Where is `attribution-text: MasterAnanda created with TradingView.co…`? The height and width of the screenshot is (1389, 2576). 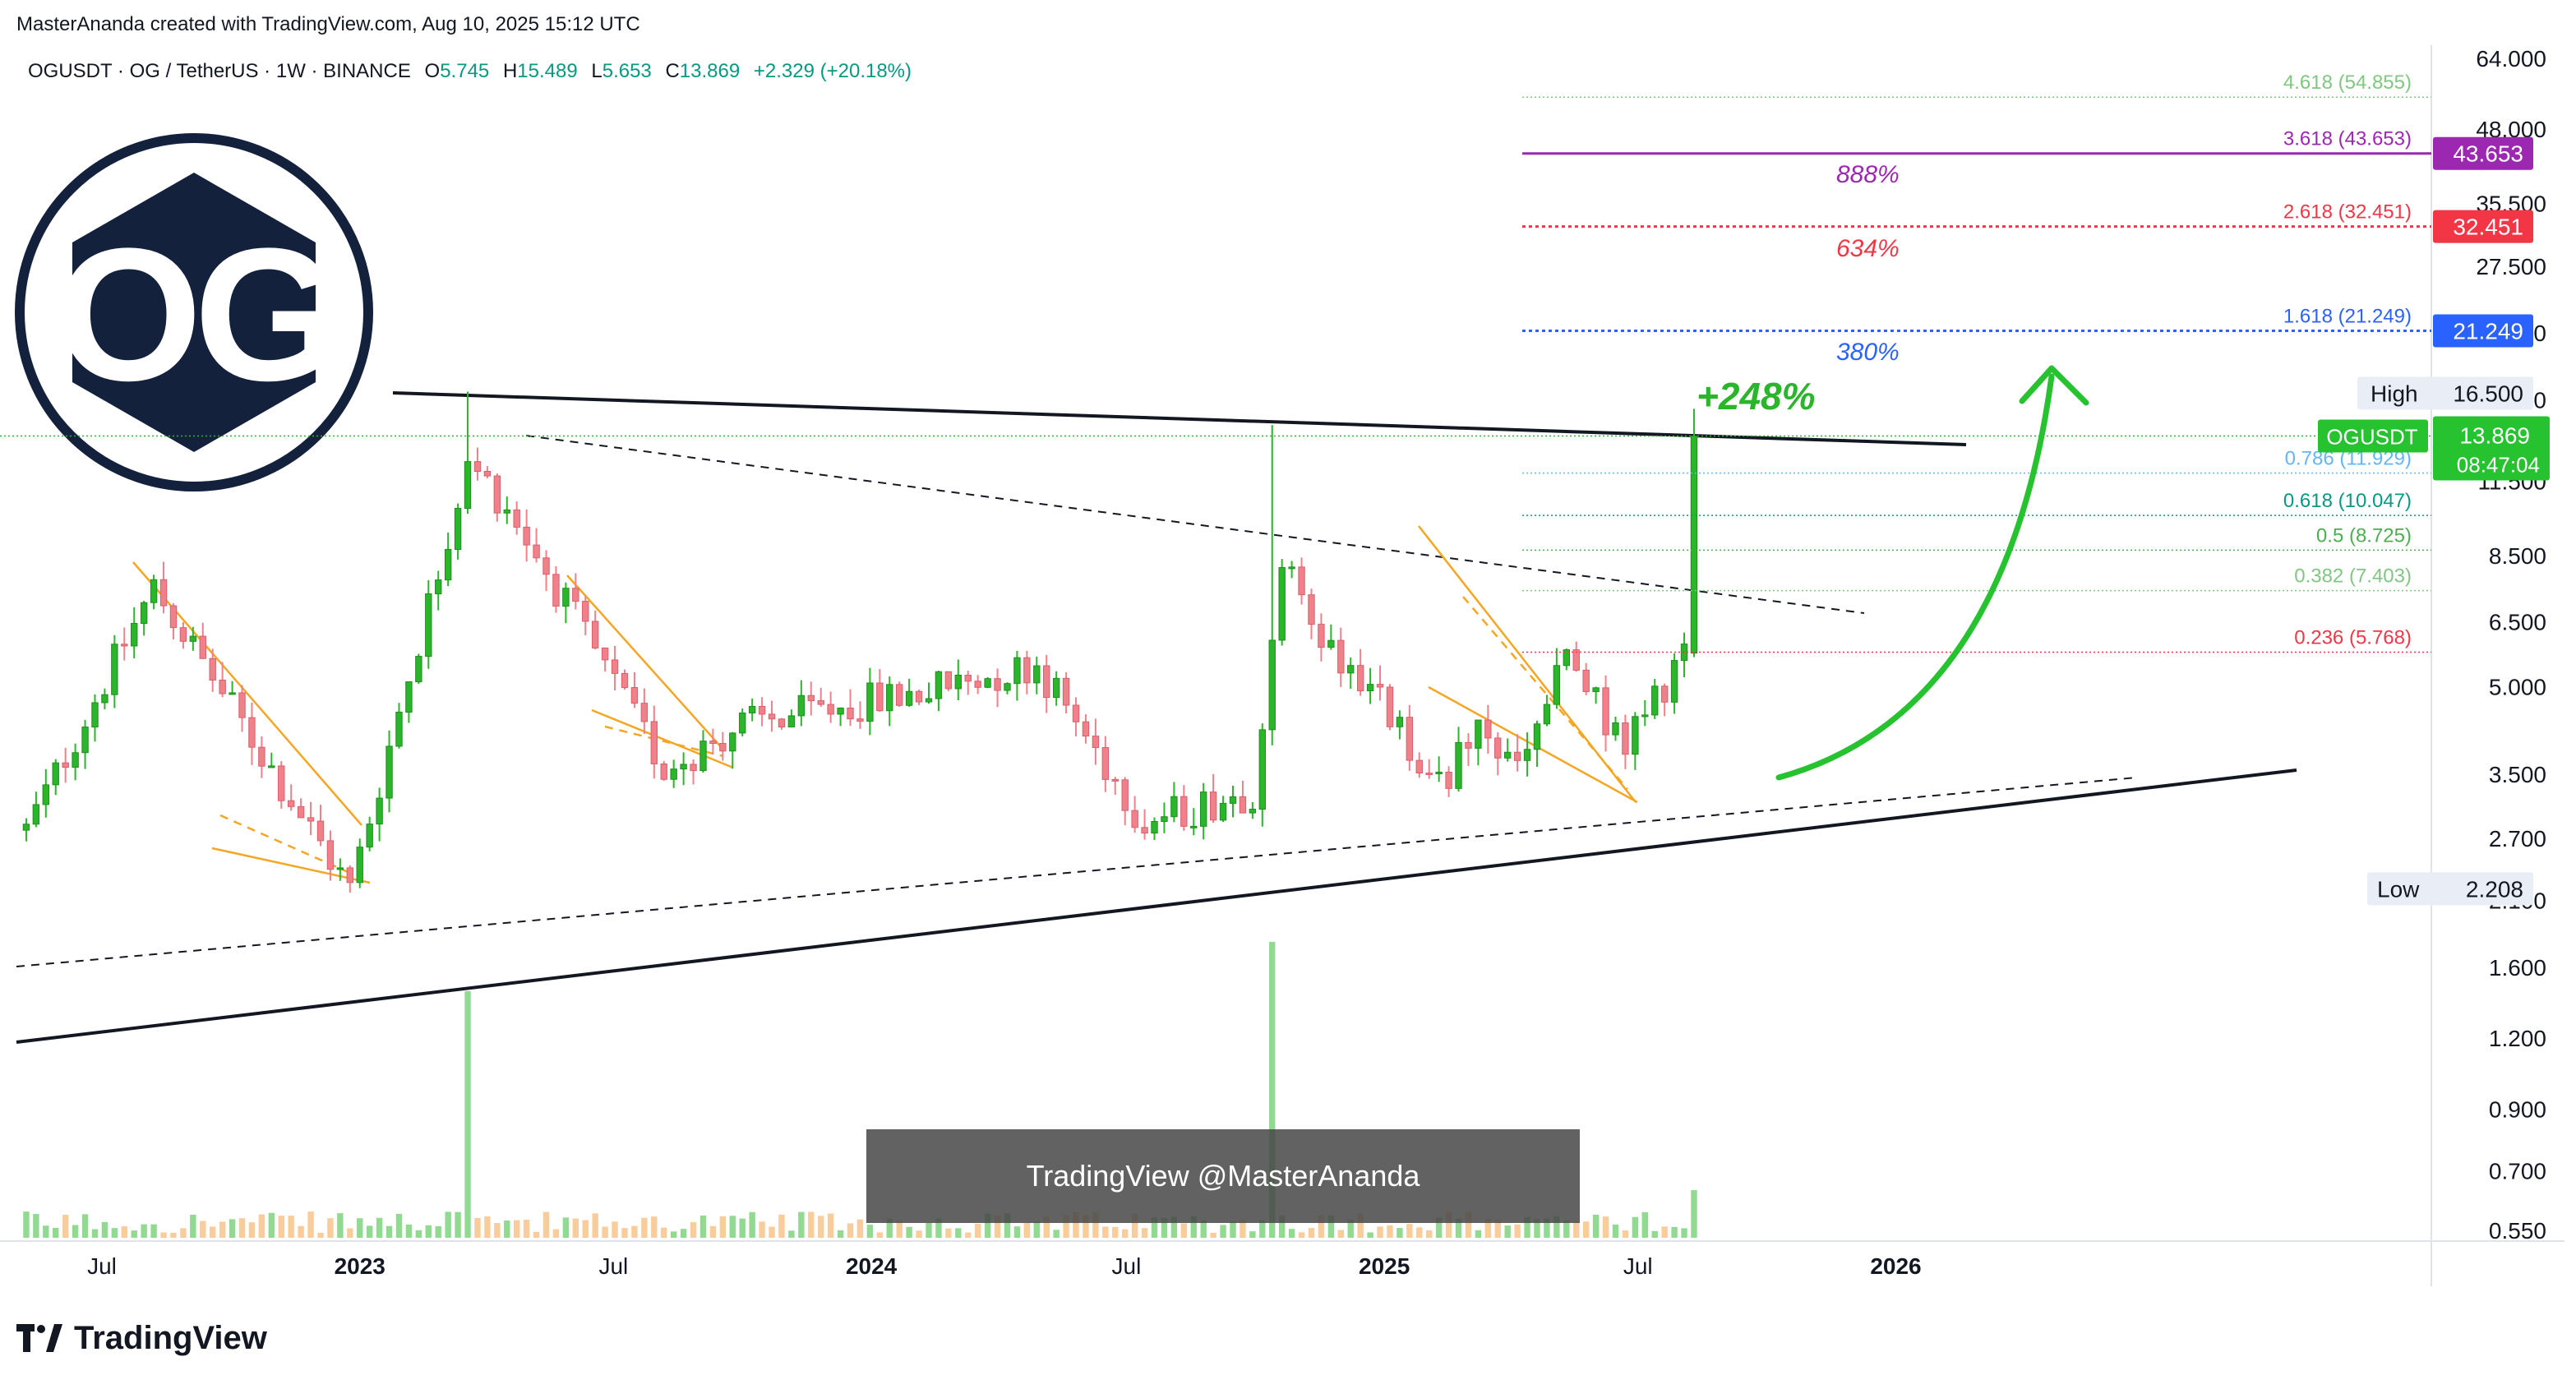
attribution-text: MasterAnanda created with TradingView.co… is located at coordinates (328, 24).